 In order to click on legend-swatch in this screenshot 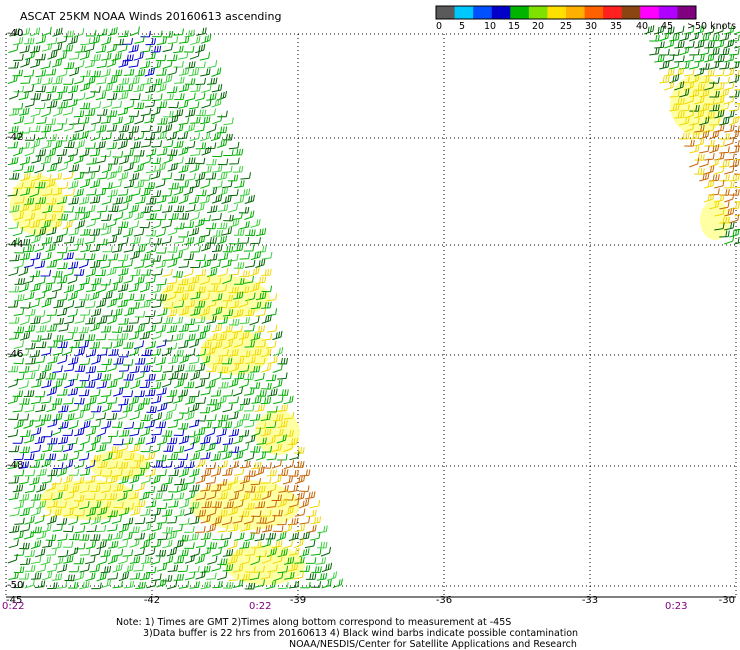, I will do `click(631, 12)`.